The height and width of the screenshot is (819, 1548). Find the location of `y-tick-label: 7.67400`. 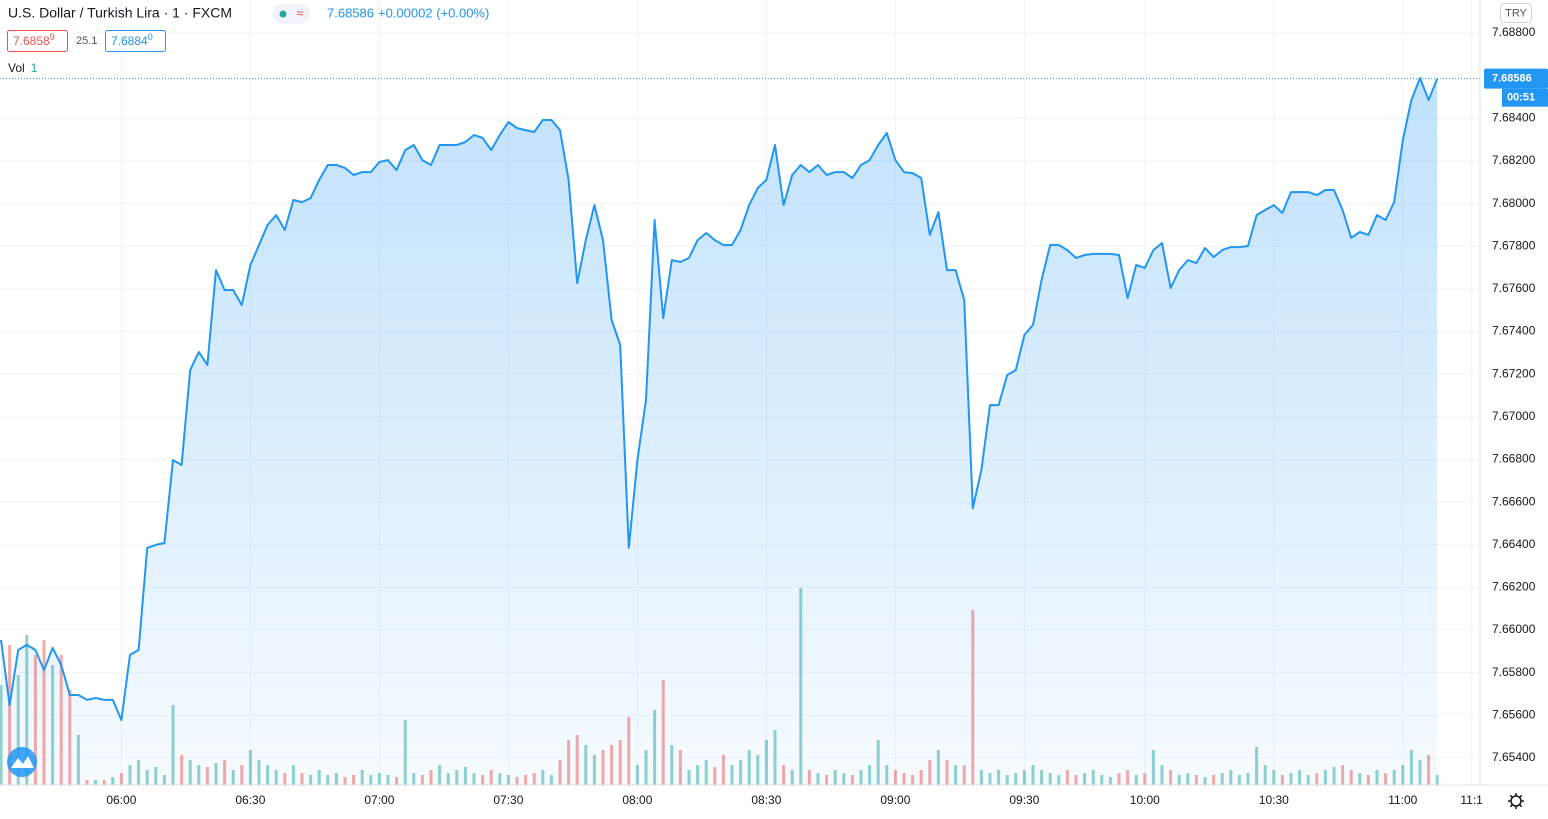

y-tick-label: 7.67400 is located at coordinates (1514, 331).